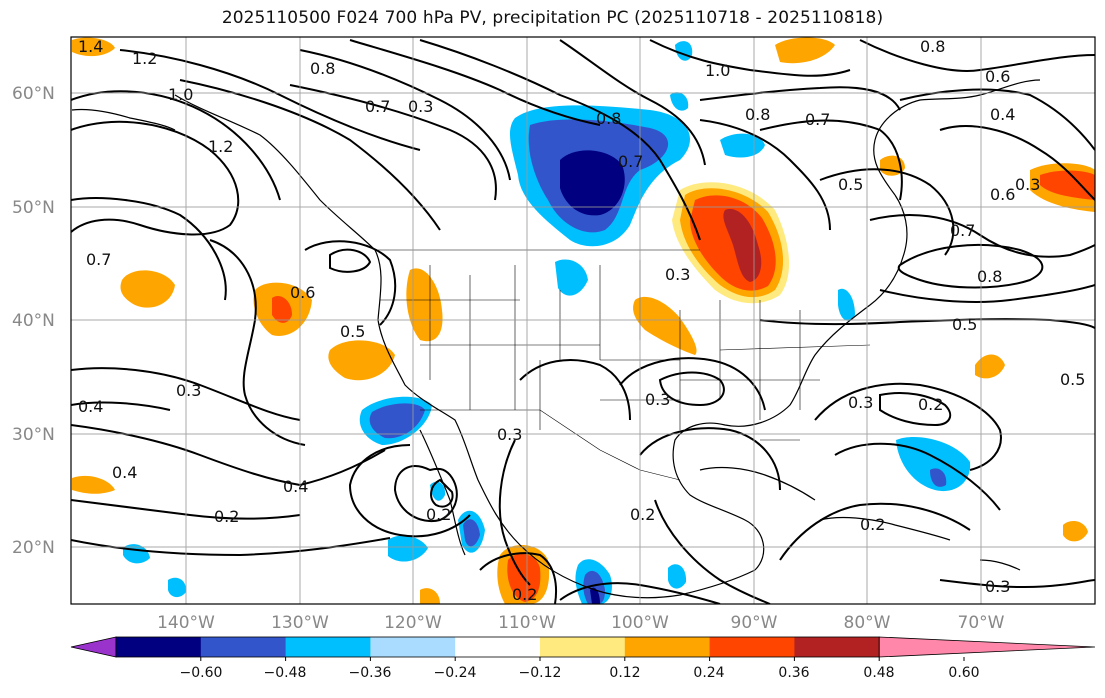  Describe the element at coordinates (33, 548) in the screenshot. I see `lat-label: 20°N` at that location.